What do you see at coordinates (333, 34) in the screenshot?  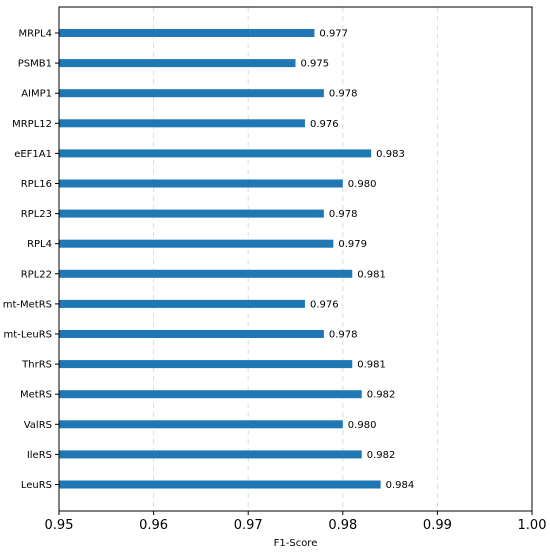 I see `data-label: 0.977` at bounding box center [333, 34].